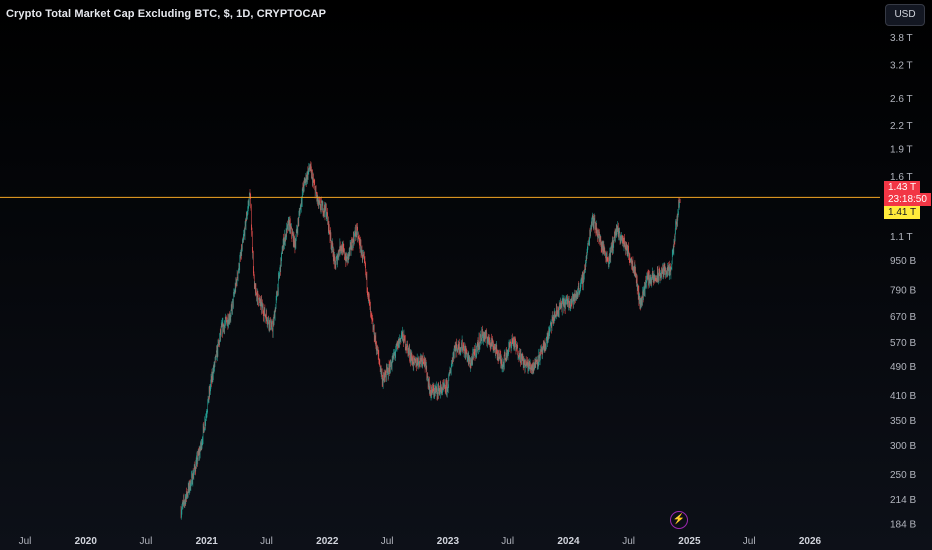 The image size is (932, 550). I want to click on y-tick-label: 950 B, so click(903, 261).